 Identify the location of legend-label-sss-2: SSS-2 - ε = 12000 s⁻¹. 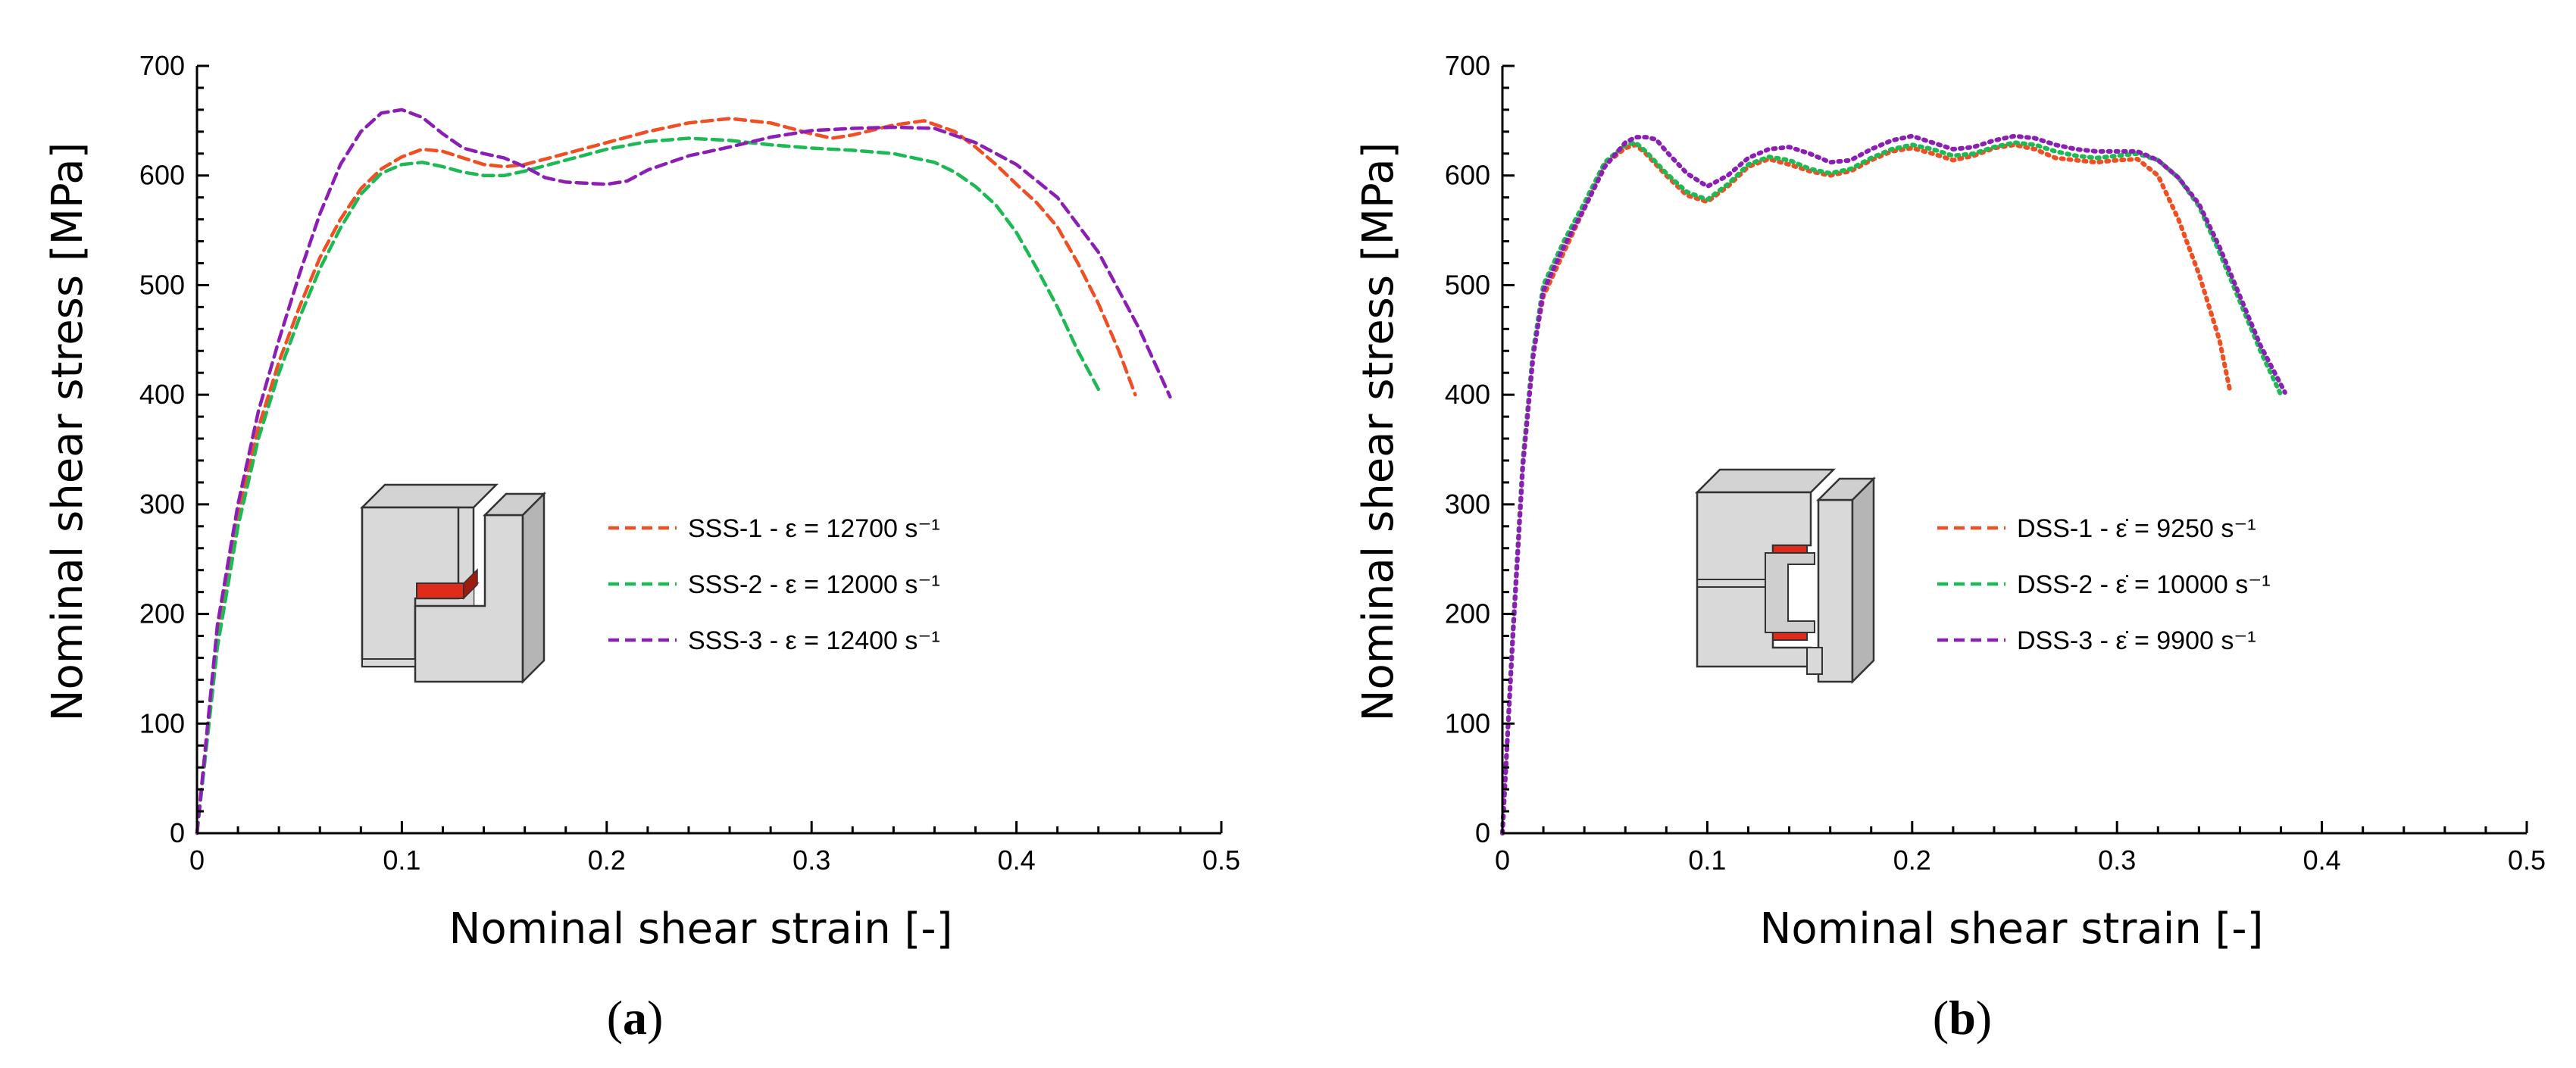
(814, 584).